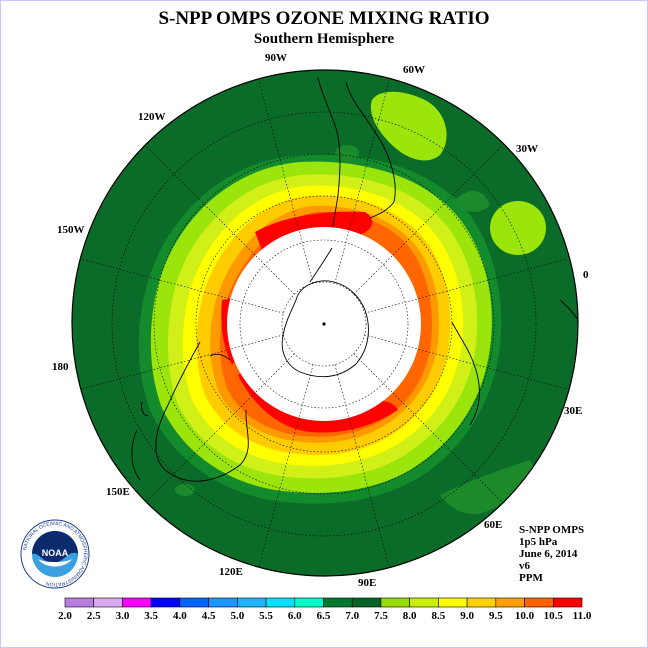  What do you see at coordinates (324, 18) in the screenshot?
I see `map-title: S-NPP OMPS OZONE MIXING RATIO` at bounding box center [324, 18].